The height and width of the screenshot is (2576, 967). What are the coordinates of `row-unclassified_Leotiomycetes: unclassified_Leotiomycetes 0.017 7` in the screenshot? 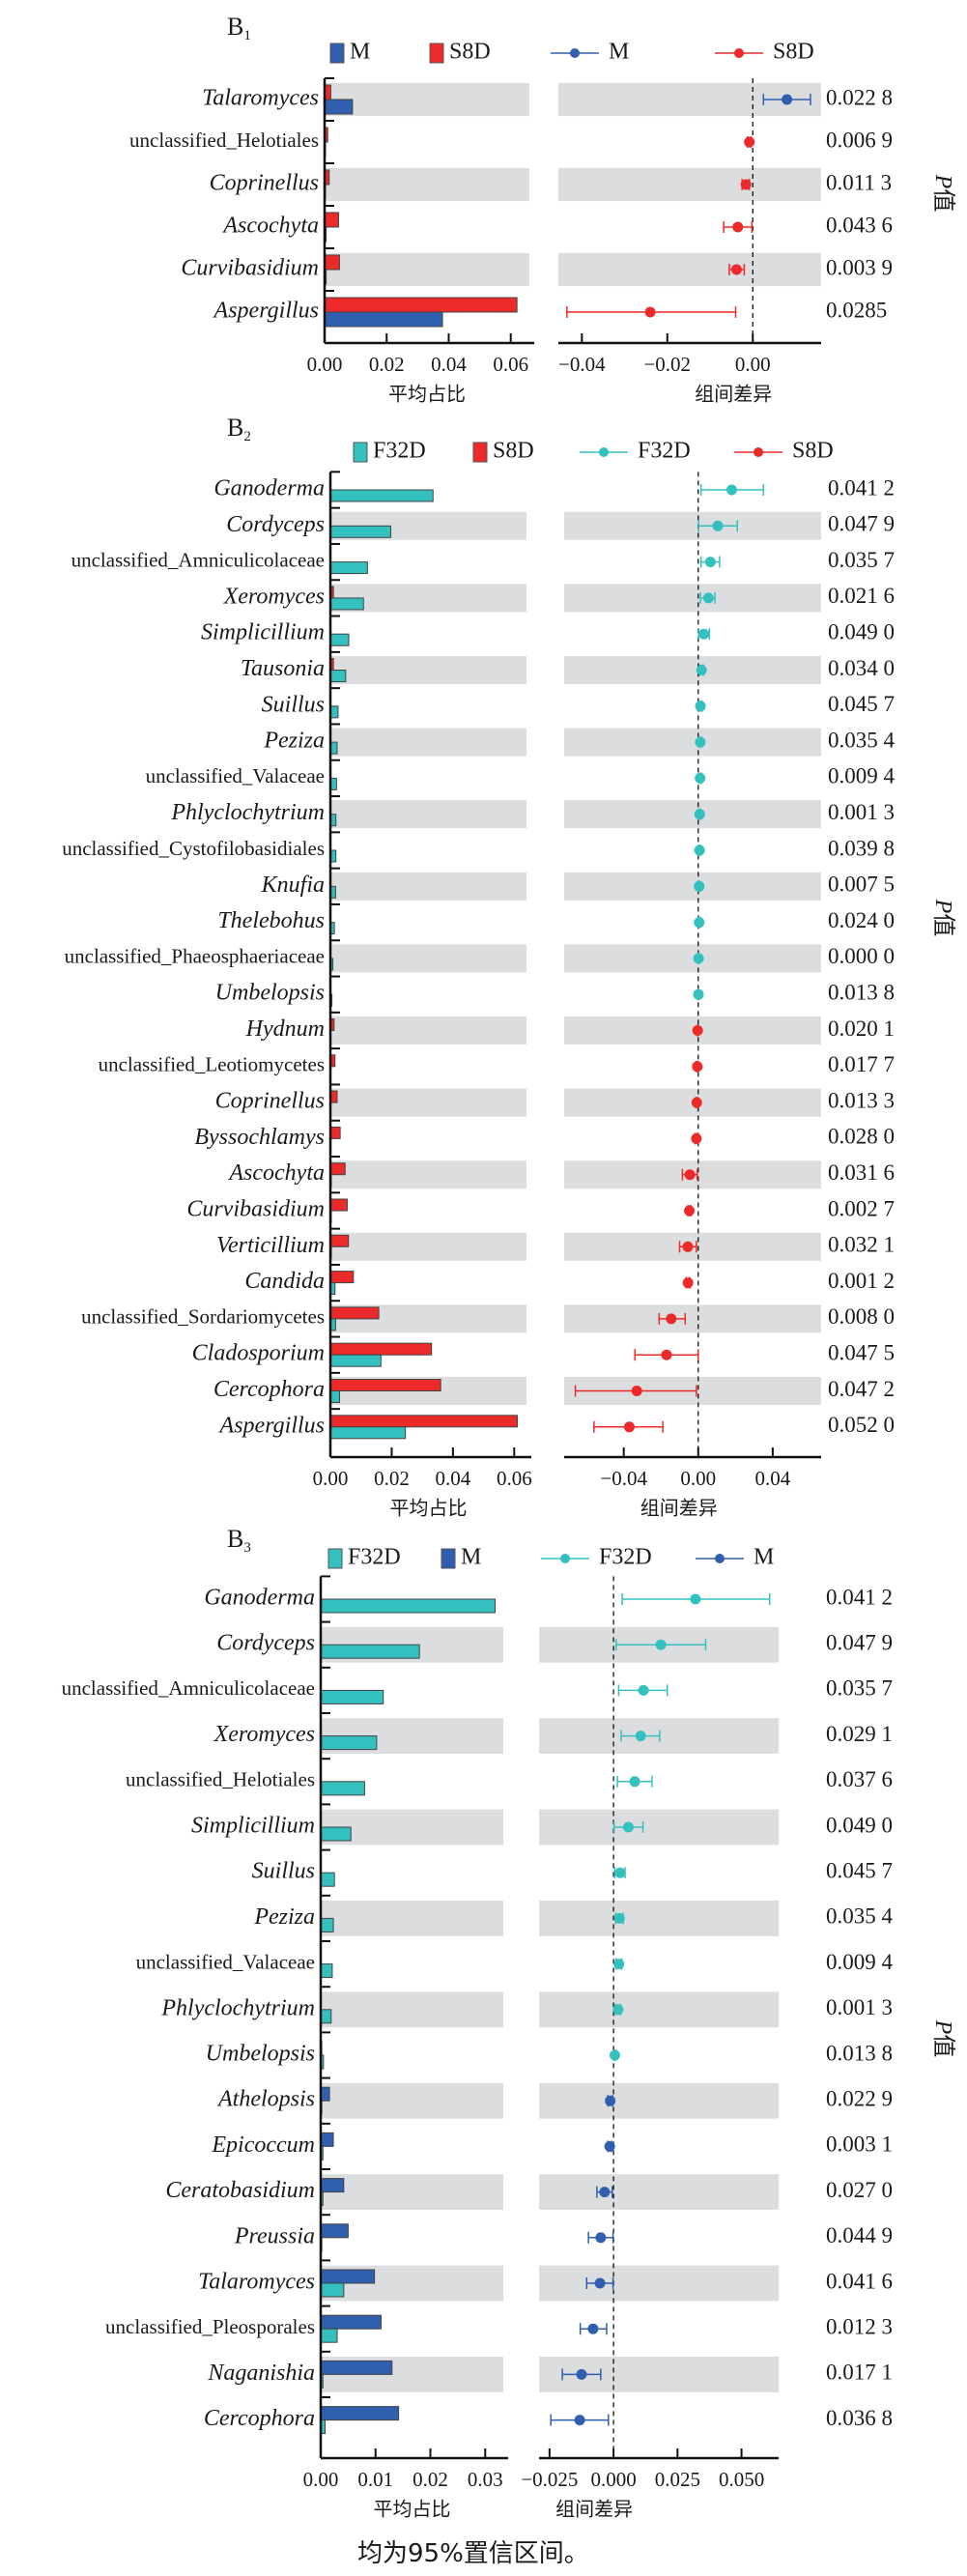 It's located at (497, 1062).